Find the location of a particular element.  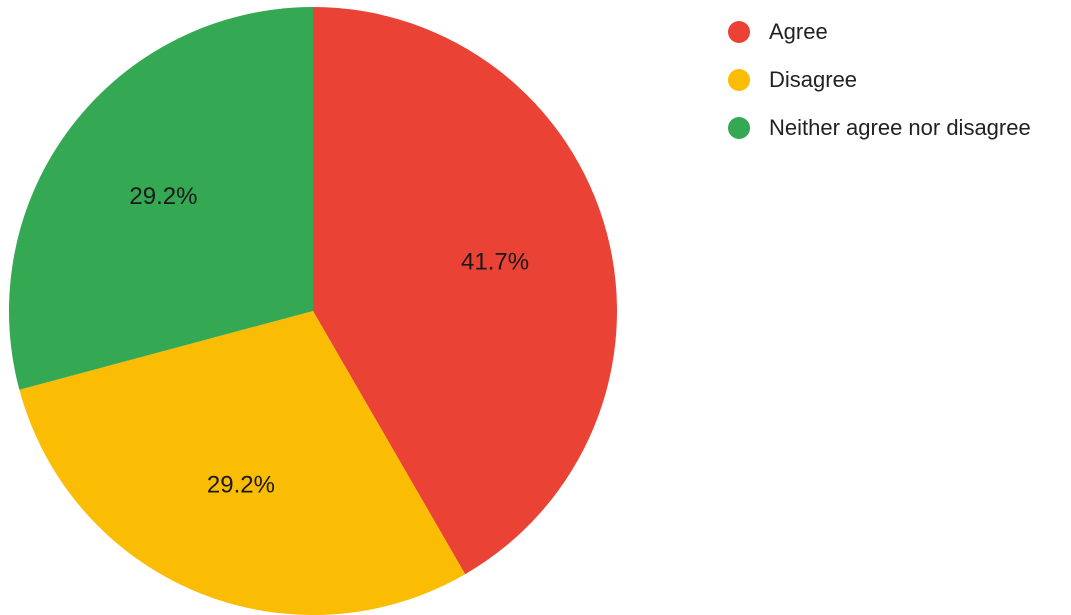

legend-item-disagree: Disagree is located at coordinates (879, 80).